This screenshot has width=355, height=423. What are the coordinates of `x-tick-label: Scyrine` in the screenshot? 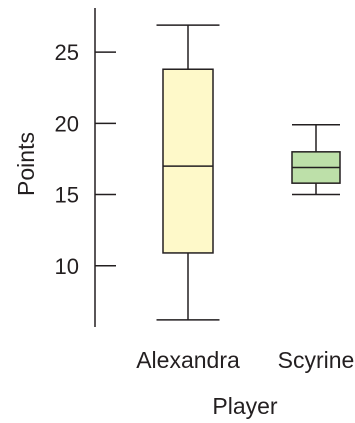 It's located at (316, 360).